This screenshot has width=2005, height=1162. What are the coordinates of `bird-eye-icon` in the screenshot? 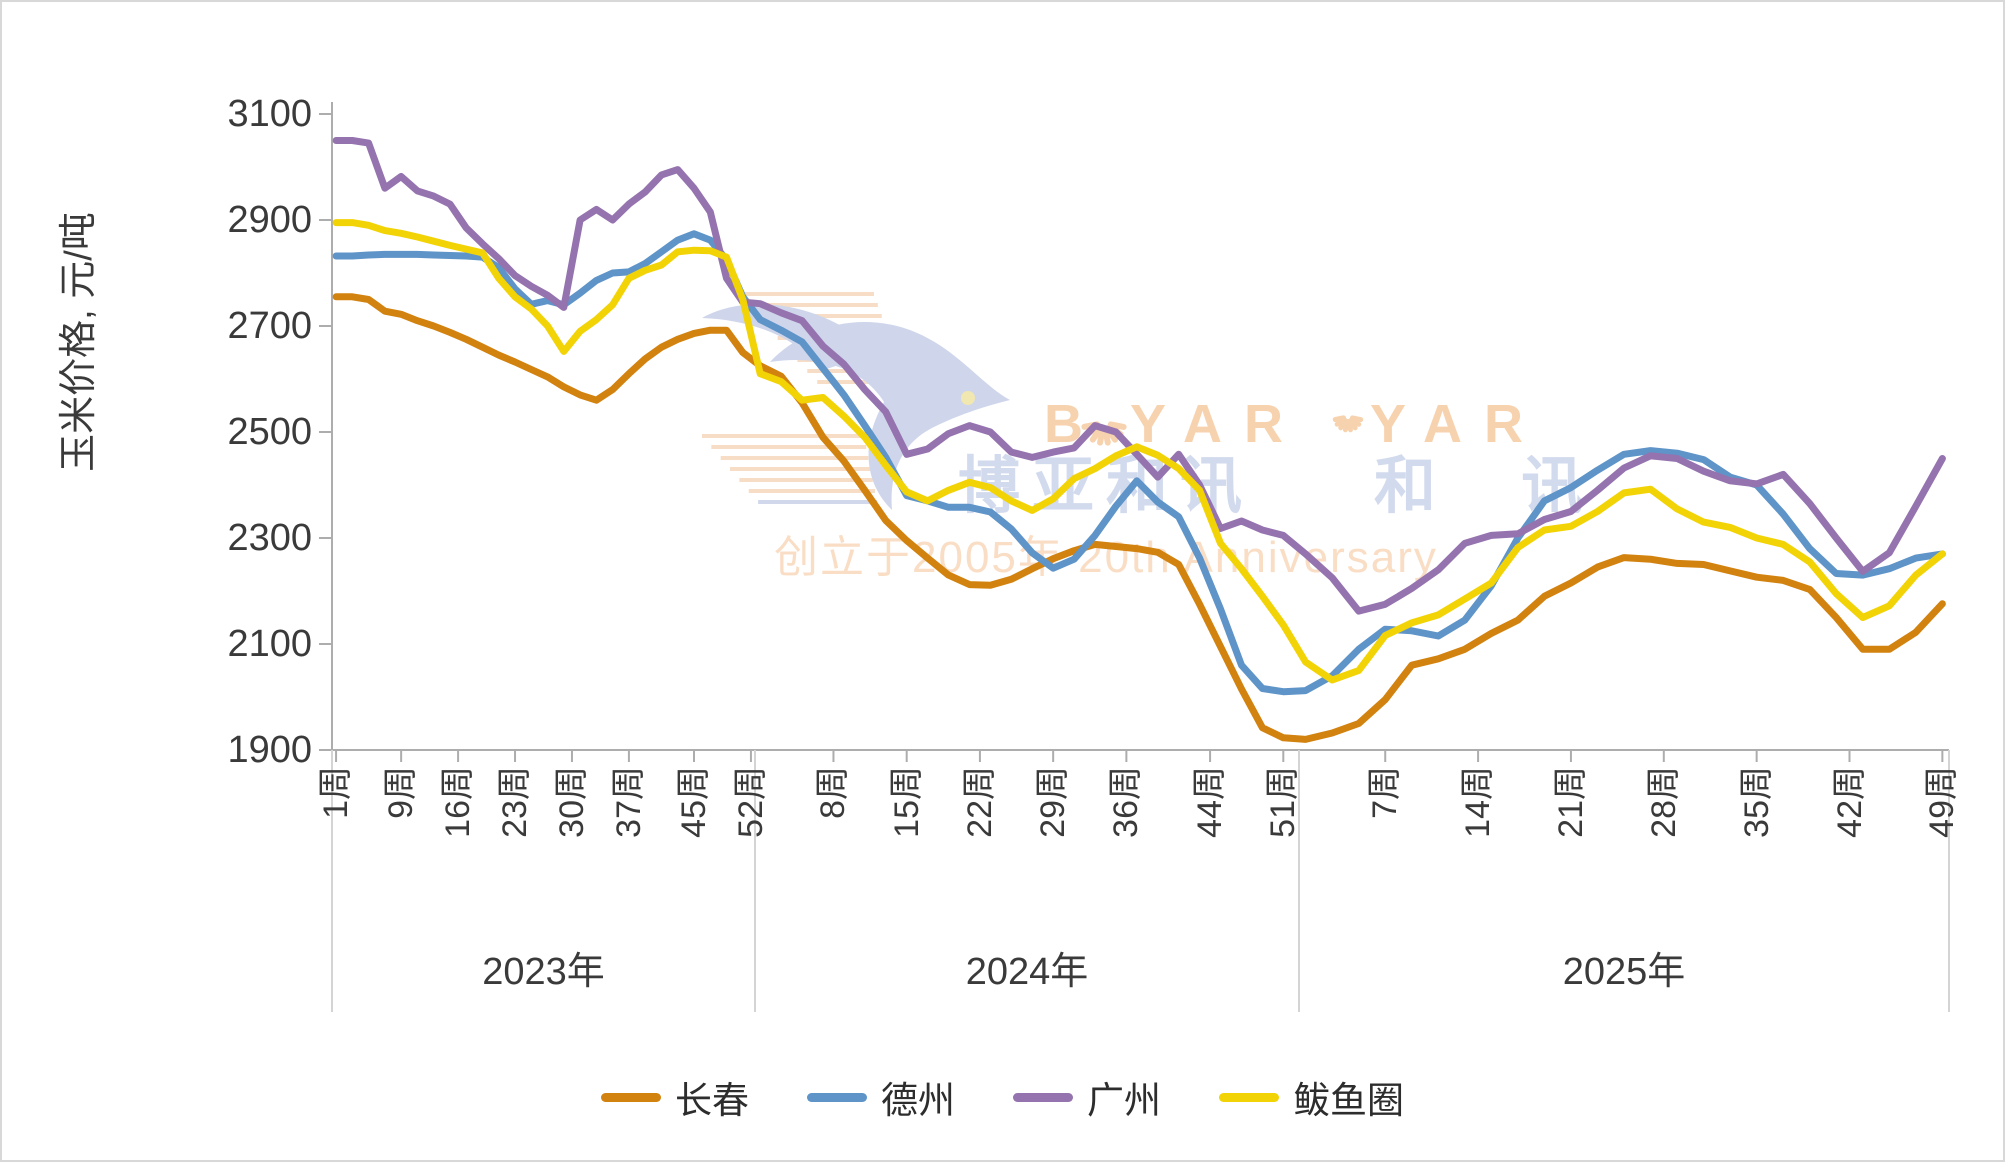 It's located at (968, 398).